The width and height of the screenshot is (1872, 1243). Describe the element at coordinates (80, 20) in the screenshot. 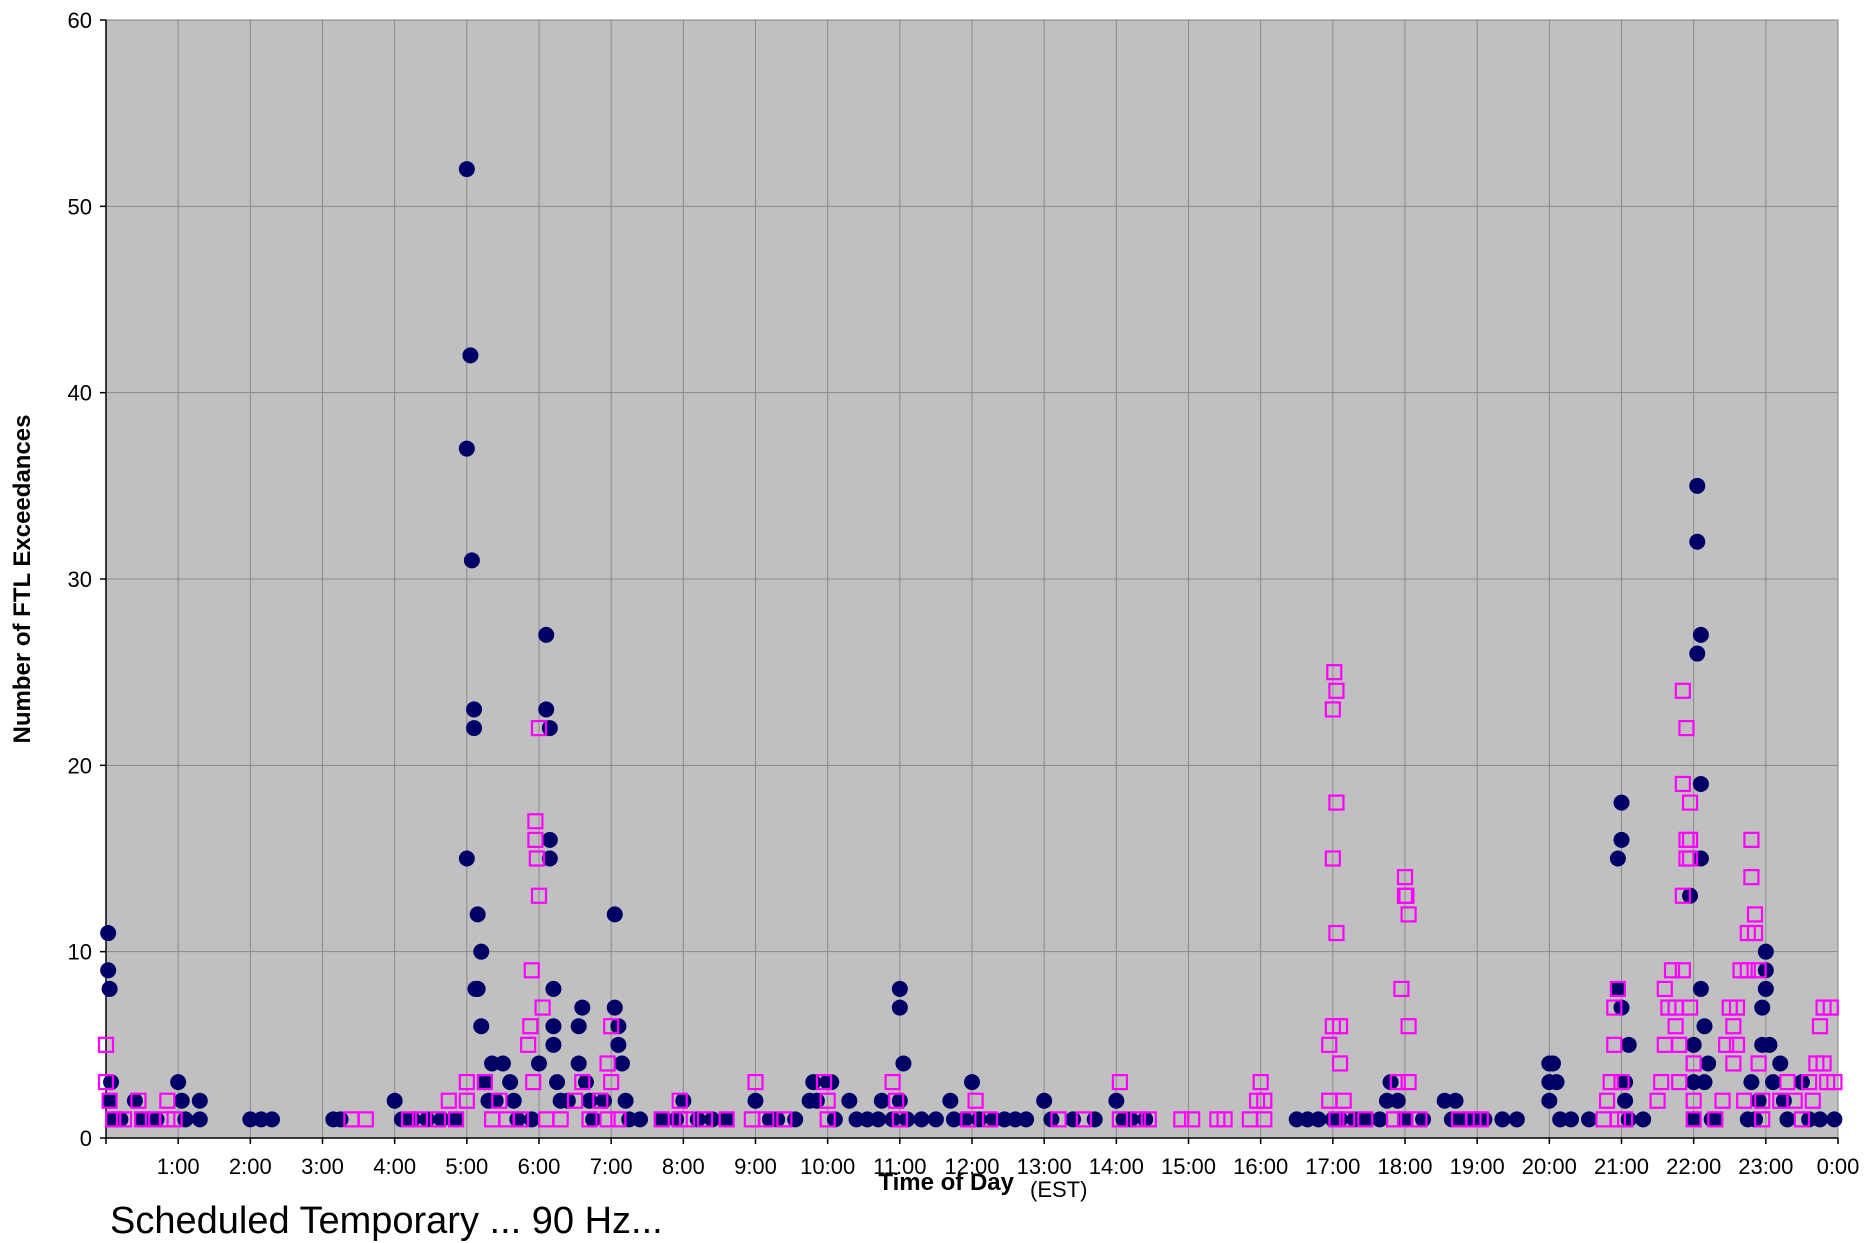

I see `y-tick-label: 60` at that location.